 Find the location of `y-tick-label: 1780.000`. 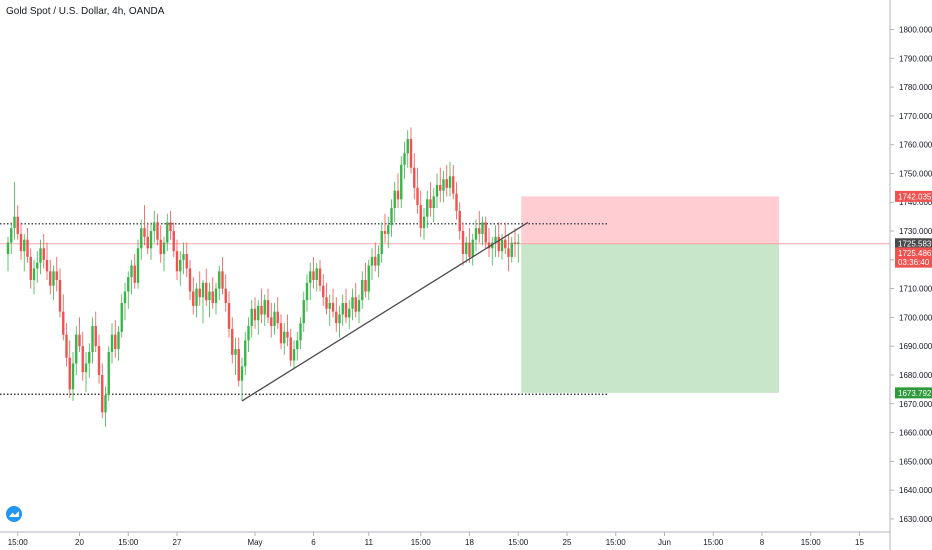

y-tick-label: 1780.000 is located at coordinates (915, 87).